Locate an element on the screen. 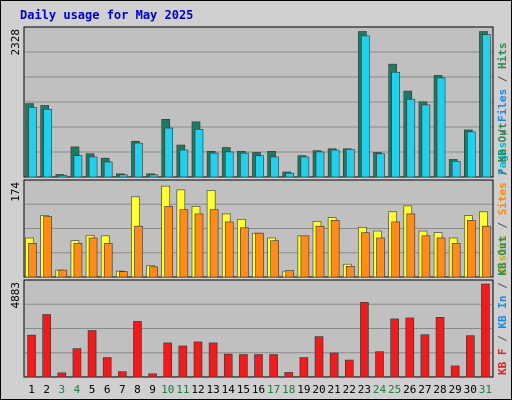 The image size is (512, 400). x-tick-label-19: 19 is located at coordinates (303, 389).